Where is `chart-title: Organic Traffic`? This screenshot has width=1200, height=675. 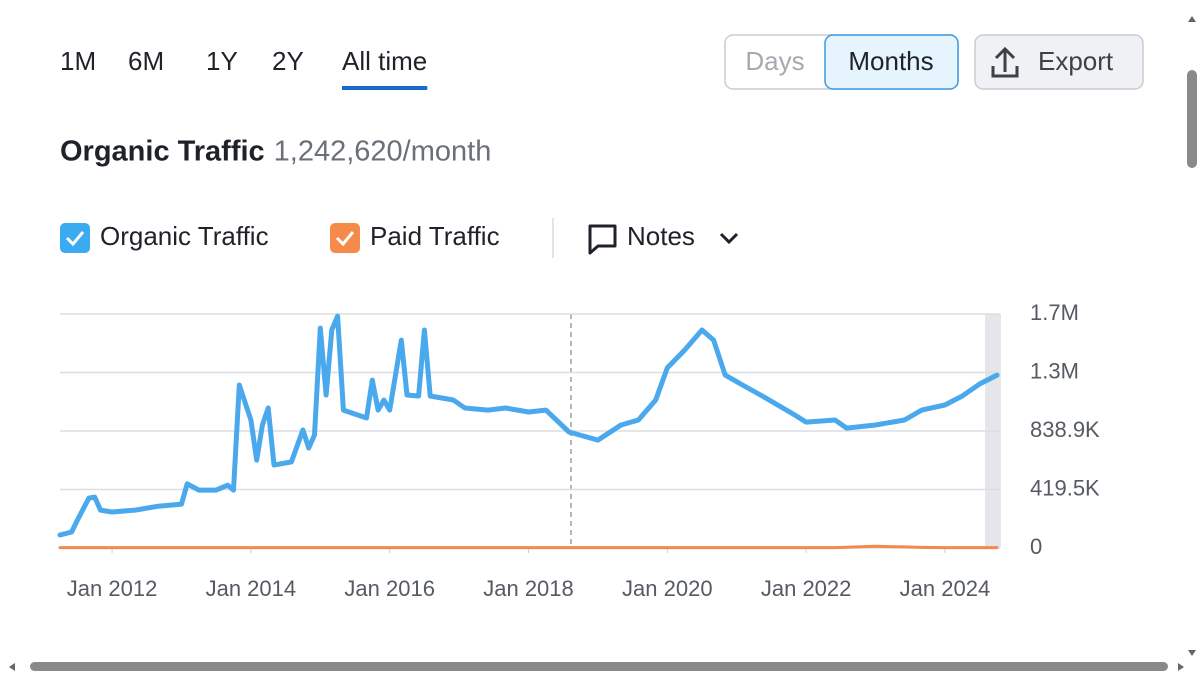
chart-title: Organic Traffic is located at coordinates (162, 152).